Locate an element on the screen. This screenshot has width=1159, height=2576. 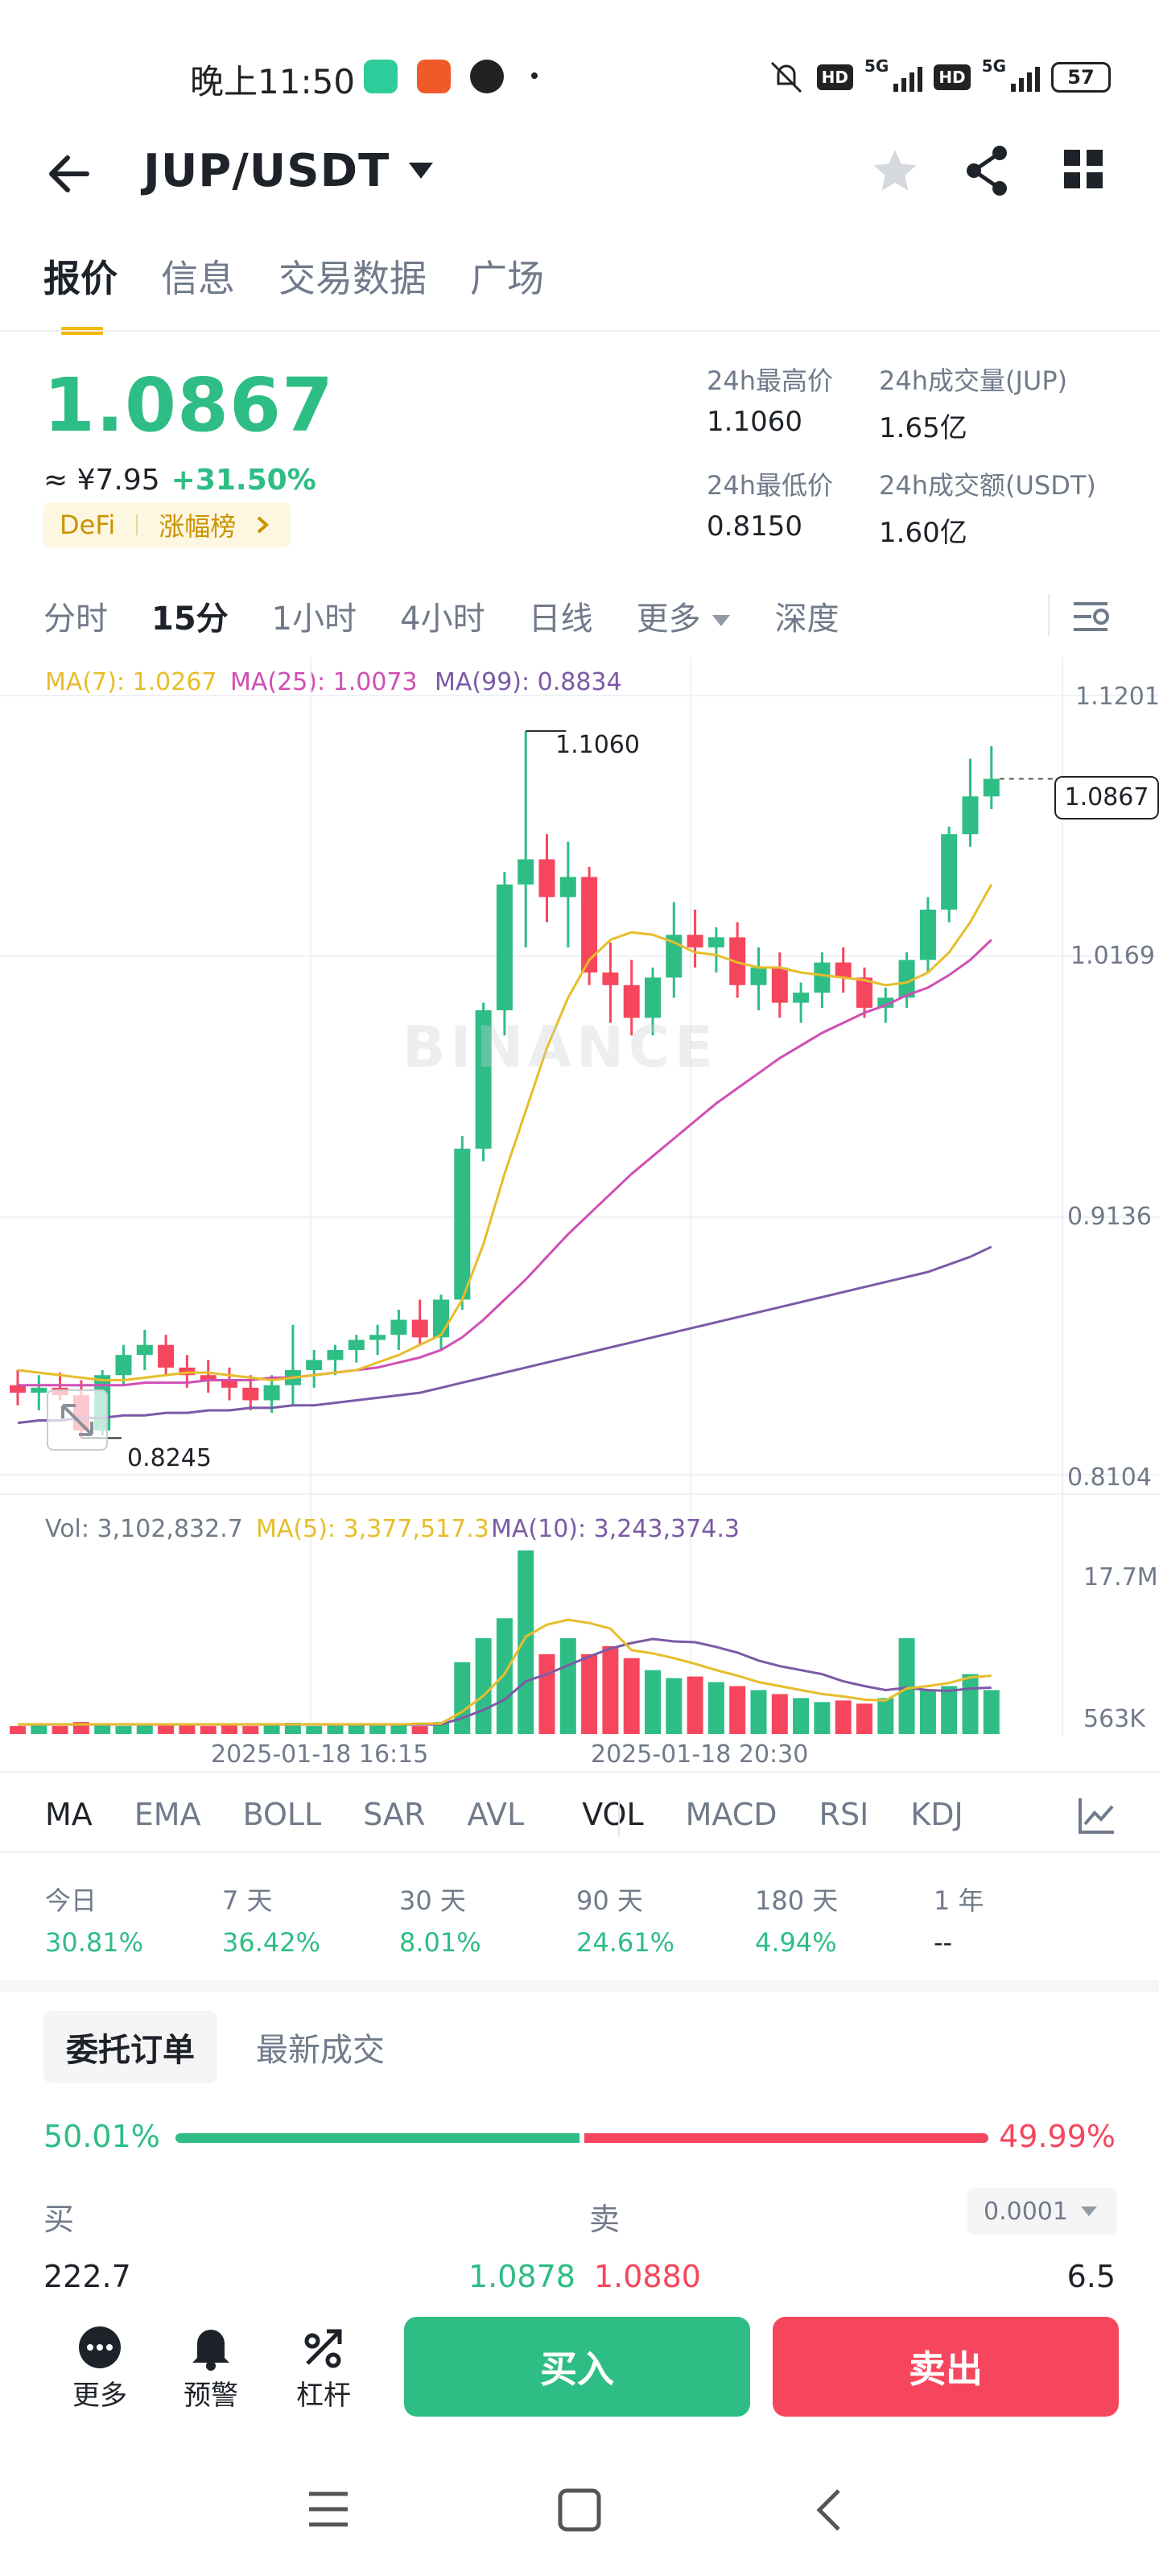
alert-button: 预警 is located at coordinates (211, 2367).